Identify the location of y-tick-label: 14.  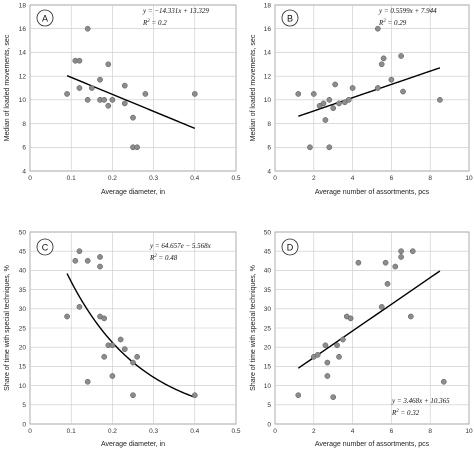
(23, 53).